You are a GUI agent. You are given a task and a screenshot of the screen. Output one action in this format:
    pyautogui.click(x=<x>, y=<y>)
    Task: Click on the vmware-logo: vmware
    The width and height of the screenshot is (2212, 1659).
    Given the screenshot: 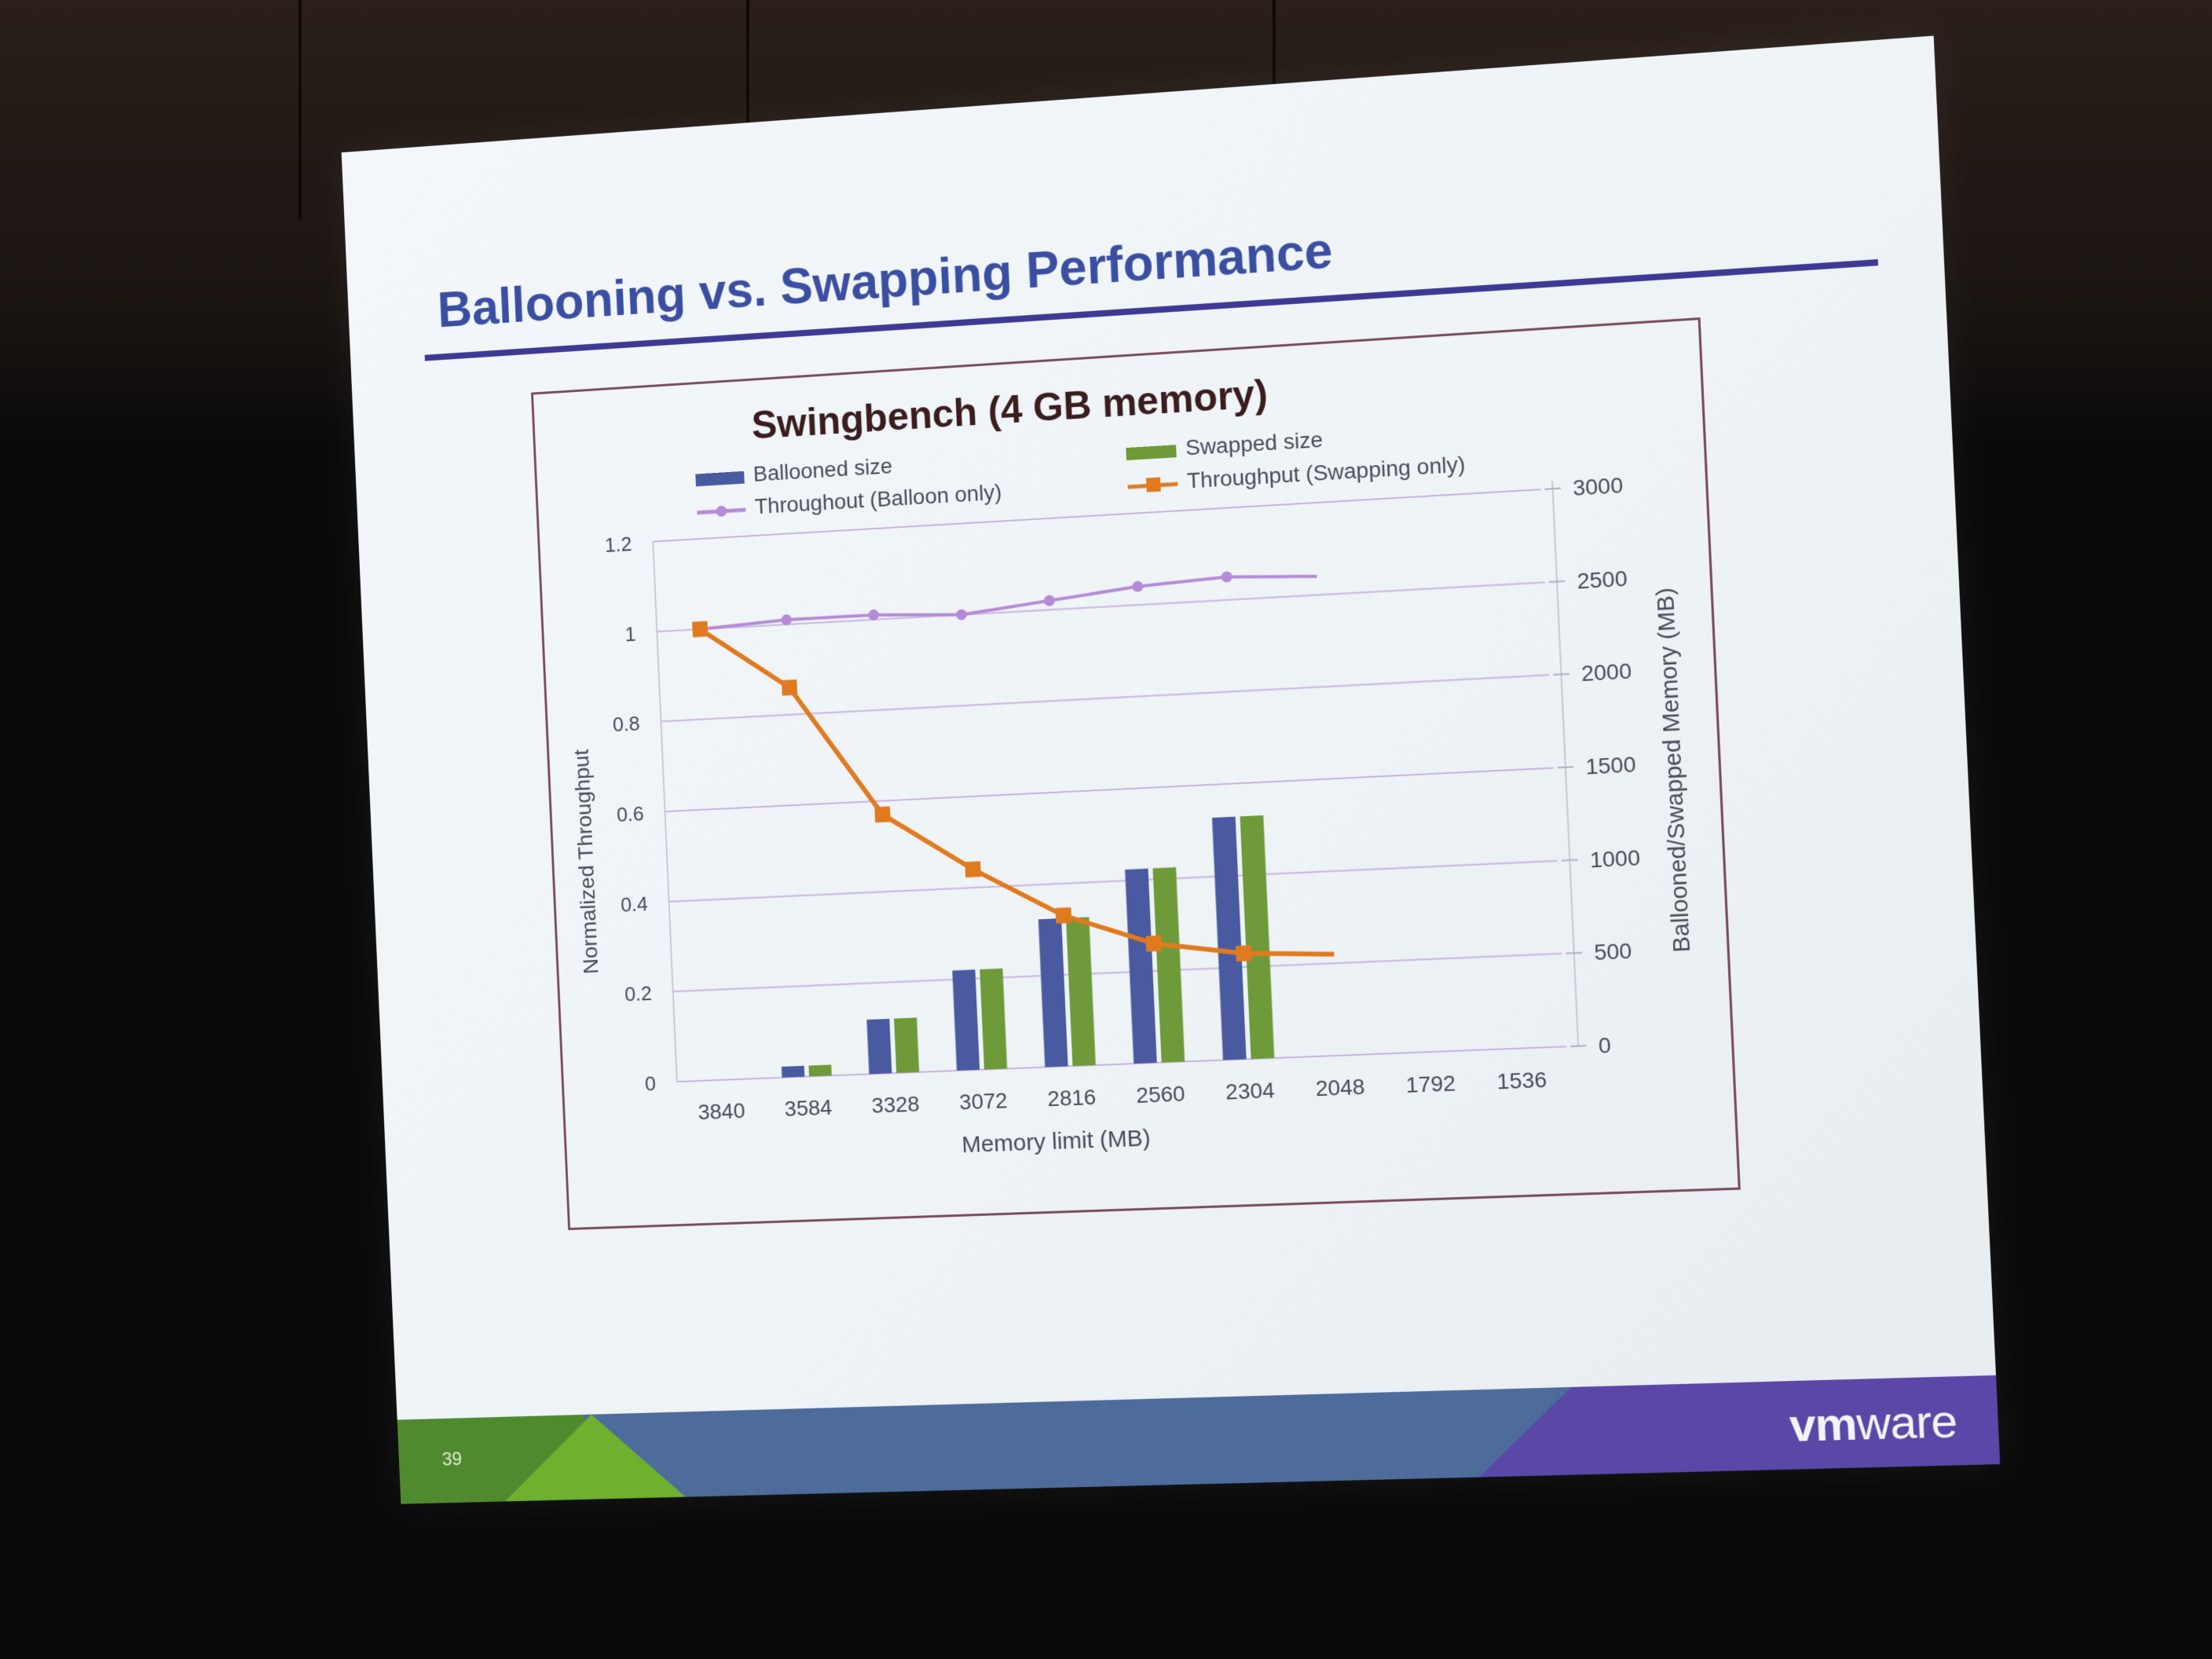 What is the action you would take?
    pyautogui.click(x=1872, y=1423)
    